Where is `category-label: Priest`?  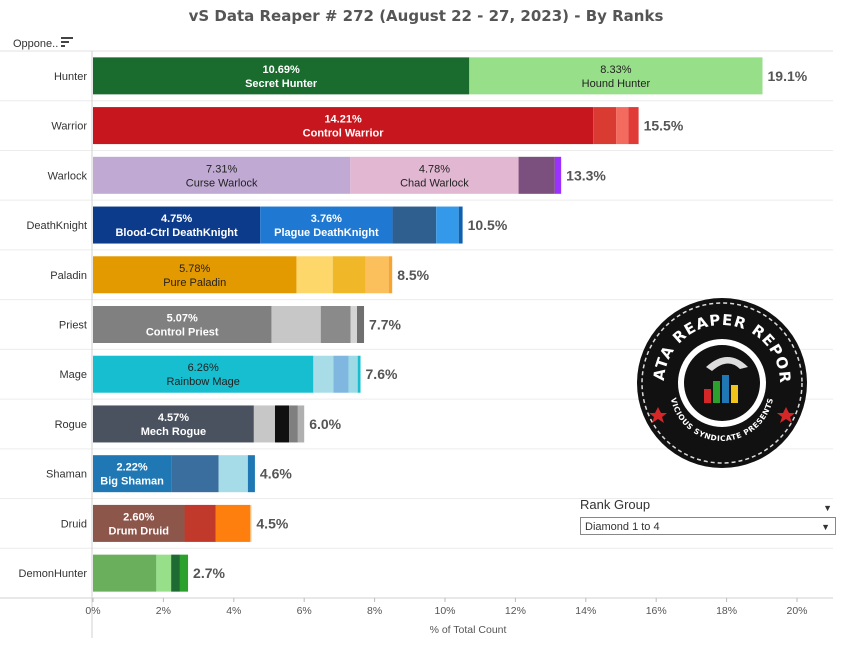 category-label: Priest is located at coordinates (73, 326).